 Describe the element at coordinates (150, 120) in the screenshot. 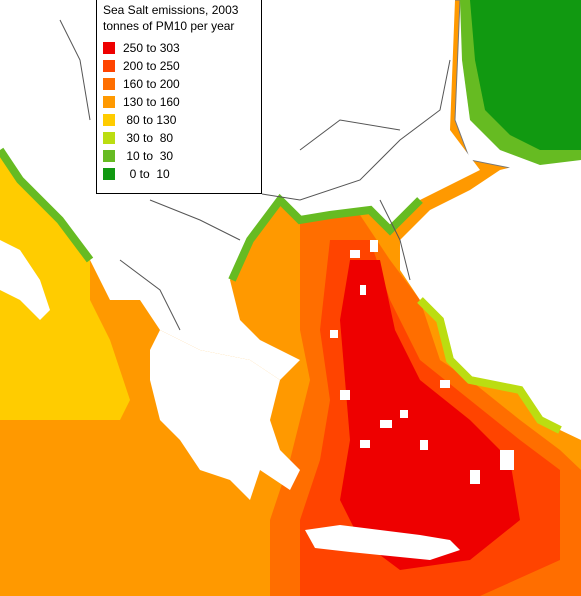

I see `legend-label: 80 to 130` at that location.